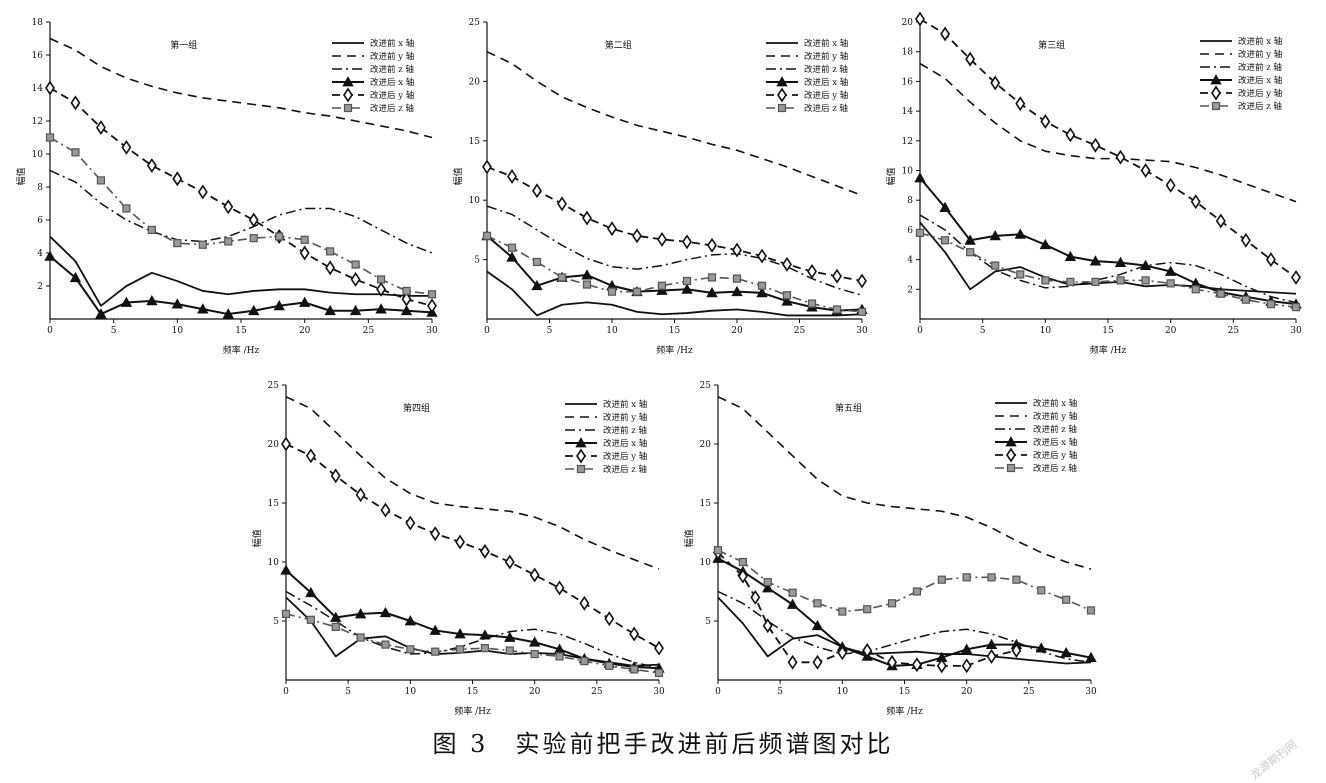  What do you see at coordinates (392, 69) in the screenshot?
I see `legend-label: 改进前 z 轴` at bounding box center [392, 69].